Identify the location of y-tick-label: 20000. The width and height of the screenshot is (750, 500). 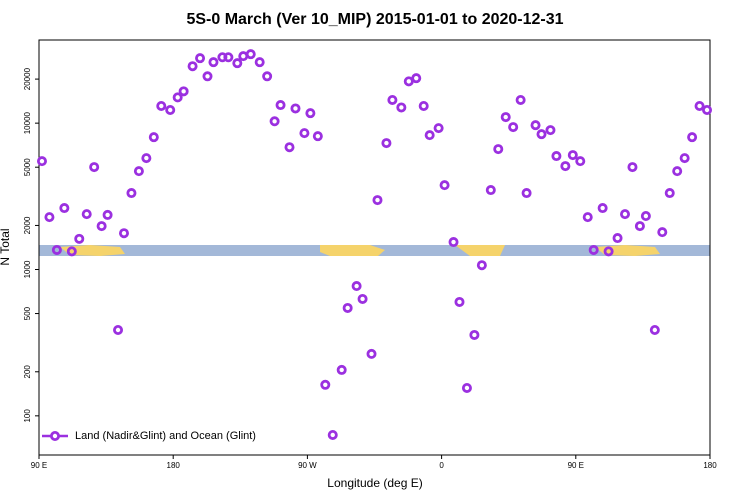
(27, 78).